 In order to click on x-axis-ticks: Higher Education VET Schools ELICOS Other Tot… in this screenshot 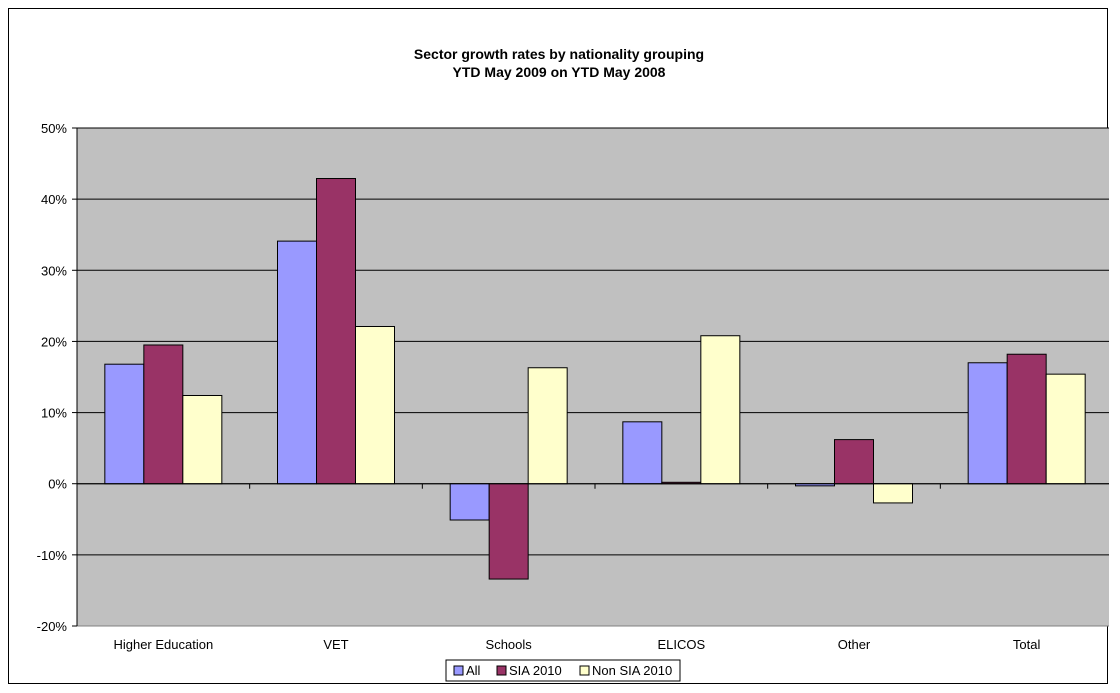, I will do `click(576, 644)`.